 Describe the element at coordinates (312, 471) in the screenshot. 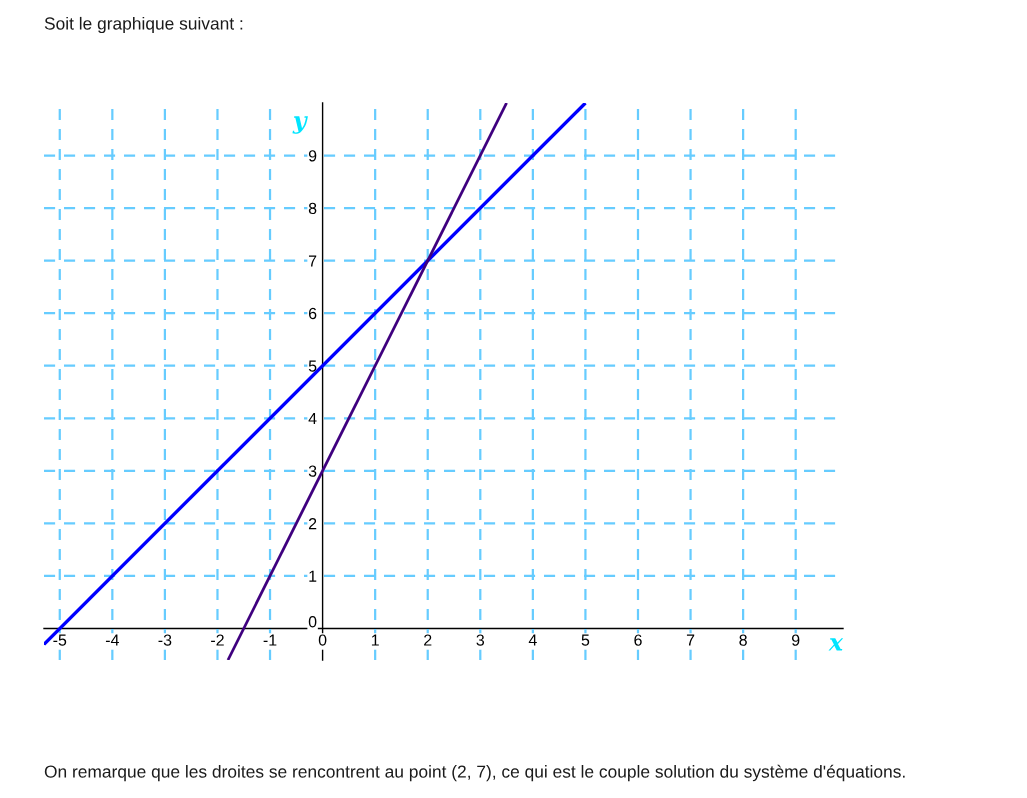

I see `y-tick-label: 3` at that location.